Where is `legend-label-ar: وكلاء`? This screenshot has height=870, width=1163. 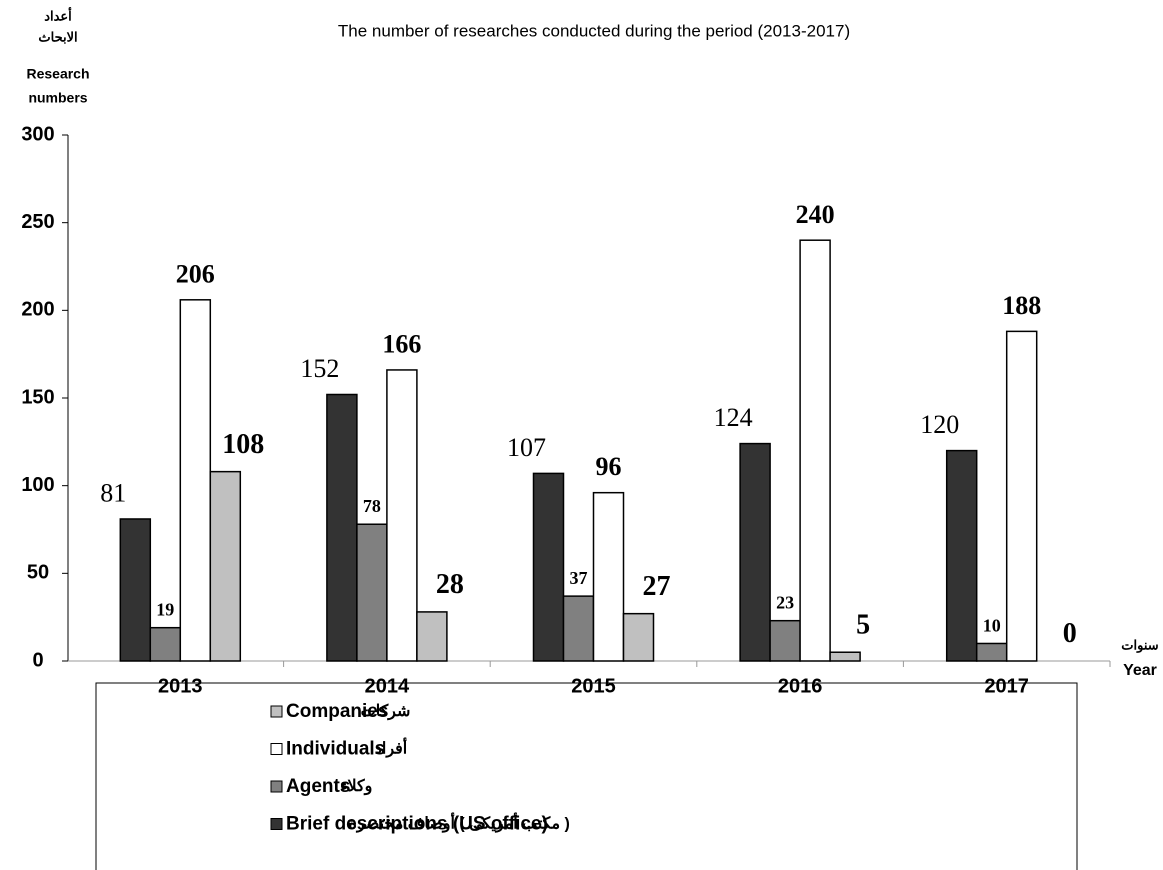 legend-label-ar: وكلاء is located at coordinates (356, 787).